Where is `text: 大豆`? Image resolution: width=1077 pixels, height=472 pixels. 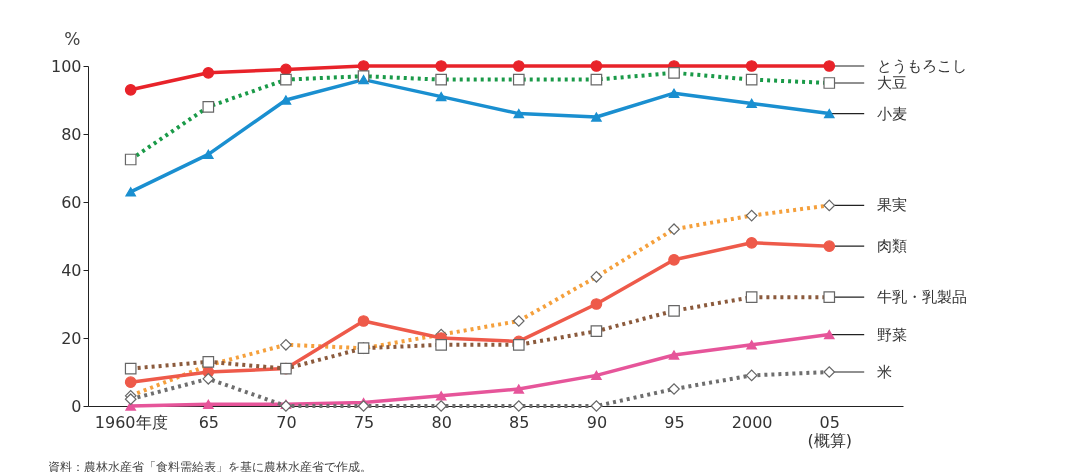 text: 大豆 is located at coordinates (892, 83).